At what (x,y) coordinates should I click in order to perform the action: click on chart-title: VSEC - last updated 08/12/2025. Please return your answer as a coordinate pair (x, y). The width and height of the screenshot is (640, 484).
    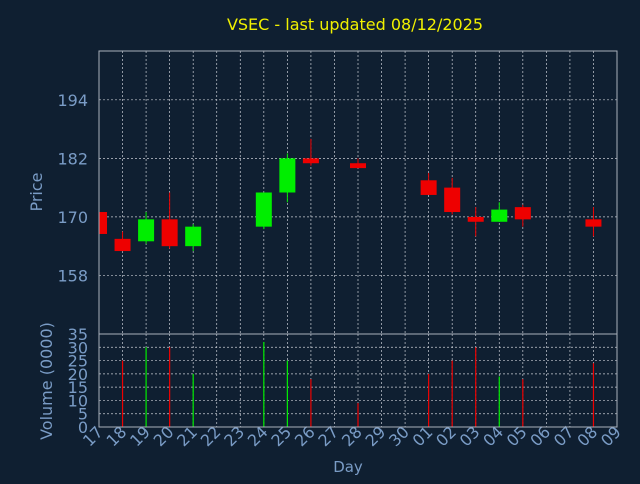
    Looking at the image, I should click on (355, 24).